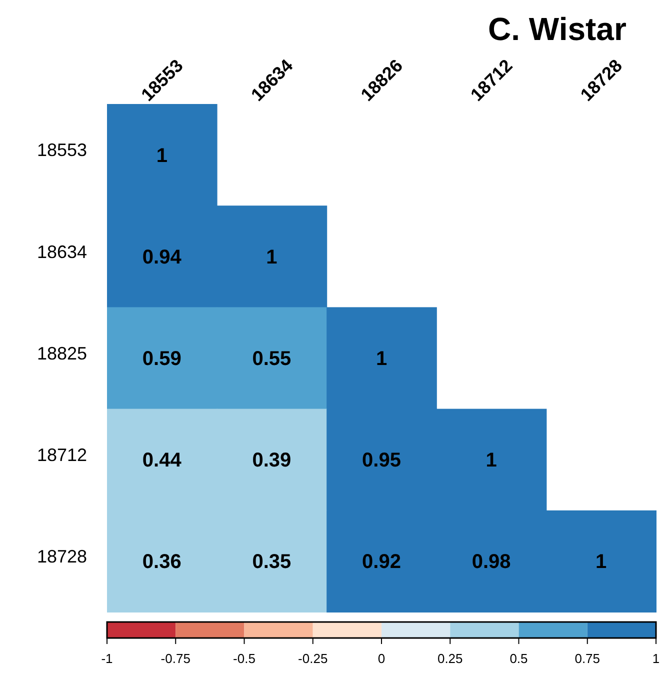  What do you see at coordinates (272, 359) in the screenshot?
I see `data-label: 0.55` at bounding box center [272, 359].